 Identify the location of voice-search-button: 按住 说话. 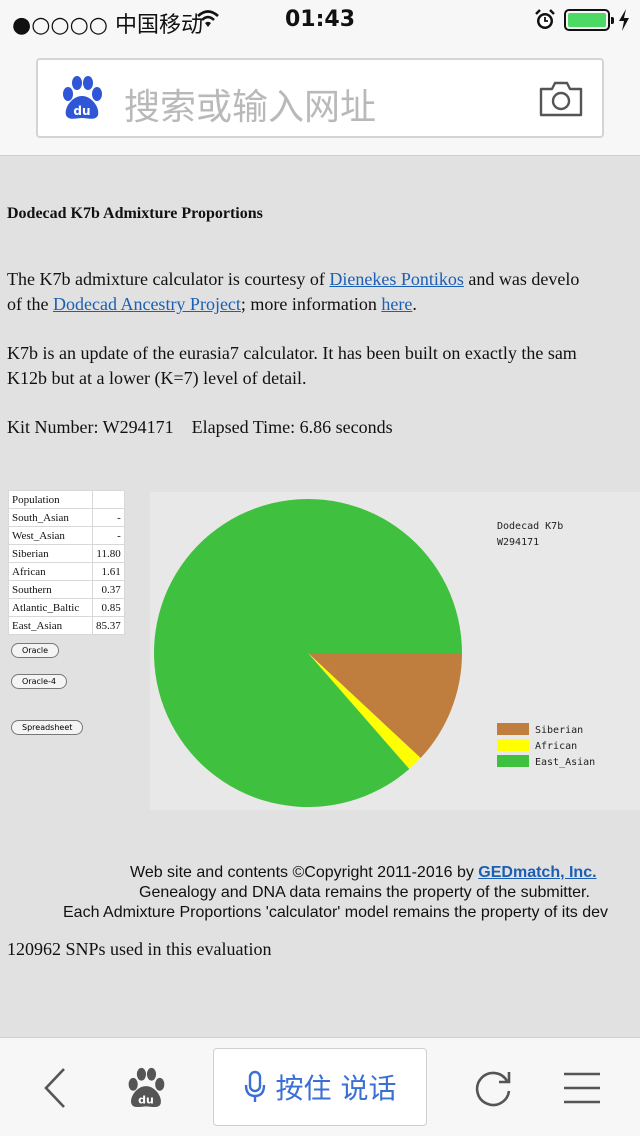
(320, 1087).